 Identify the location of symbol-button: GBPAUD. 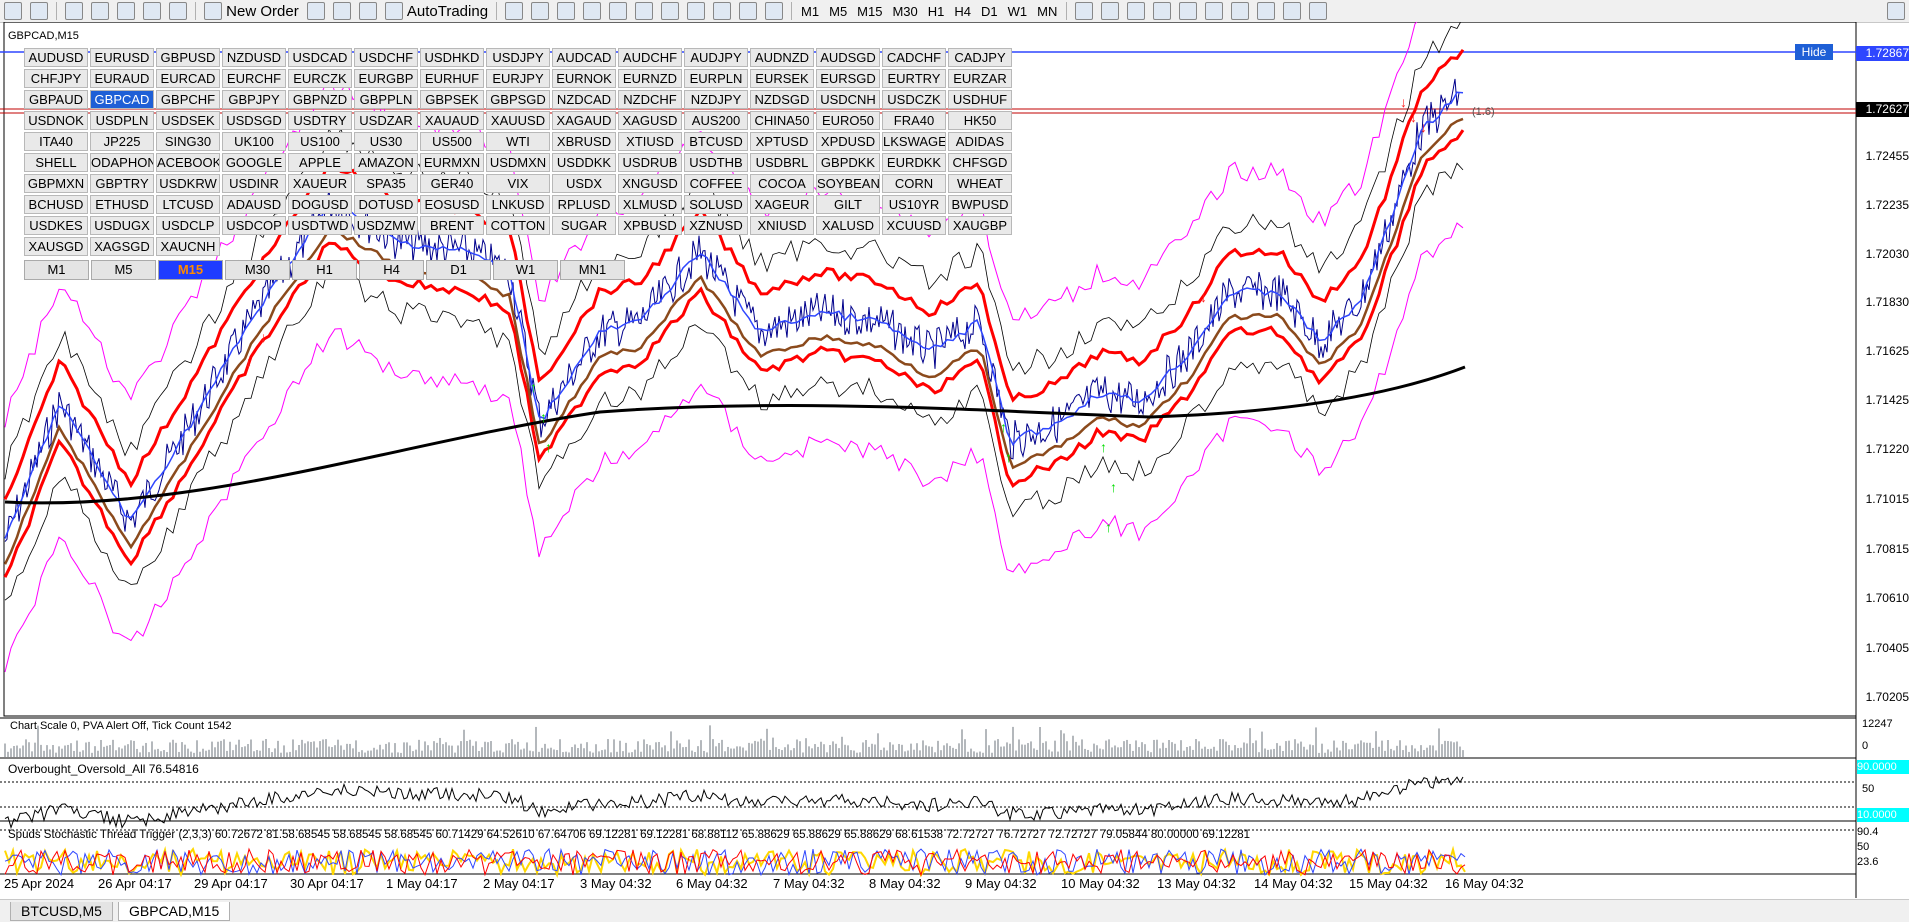
(56, 99).